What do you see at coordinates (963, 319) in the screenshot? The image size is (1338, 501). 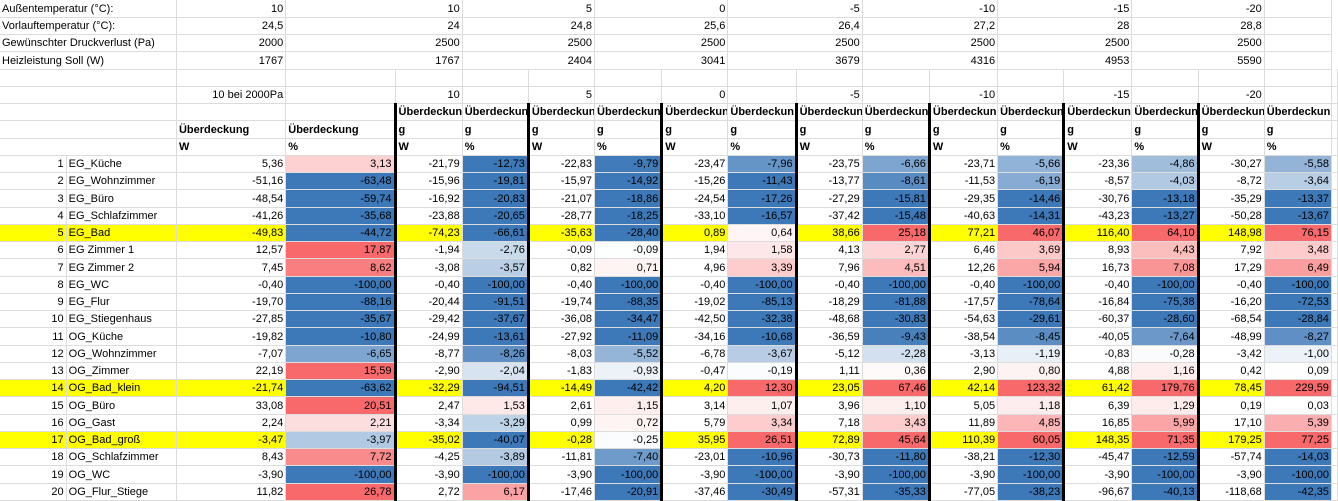 I see `watt-cell: -54,63` at bounding box center [963, 319].